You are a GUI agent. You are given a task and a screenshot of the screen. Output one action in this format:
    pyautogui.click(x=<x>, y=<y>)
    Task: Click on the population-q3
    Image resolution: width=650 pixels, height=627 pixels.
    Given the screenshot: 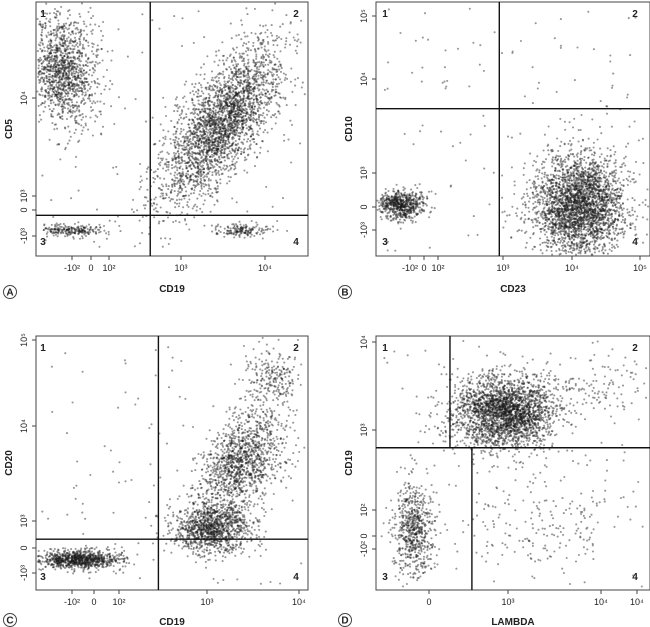 What is the action you would take?
    pyautogui.click(x=82, y=230)
    